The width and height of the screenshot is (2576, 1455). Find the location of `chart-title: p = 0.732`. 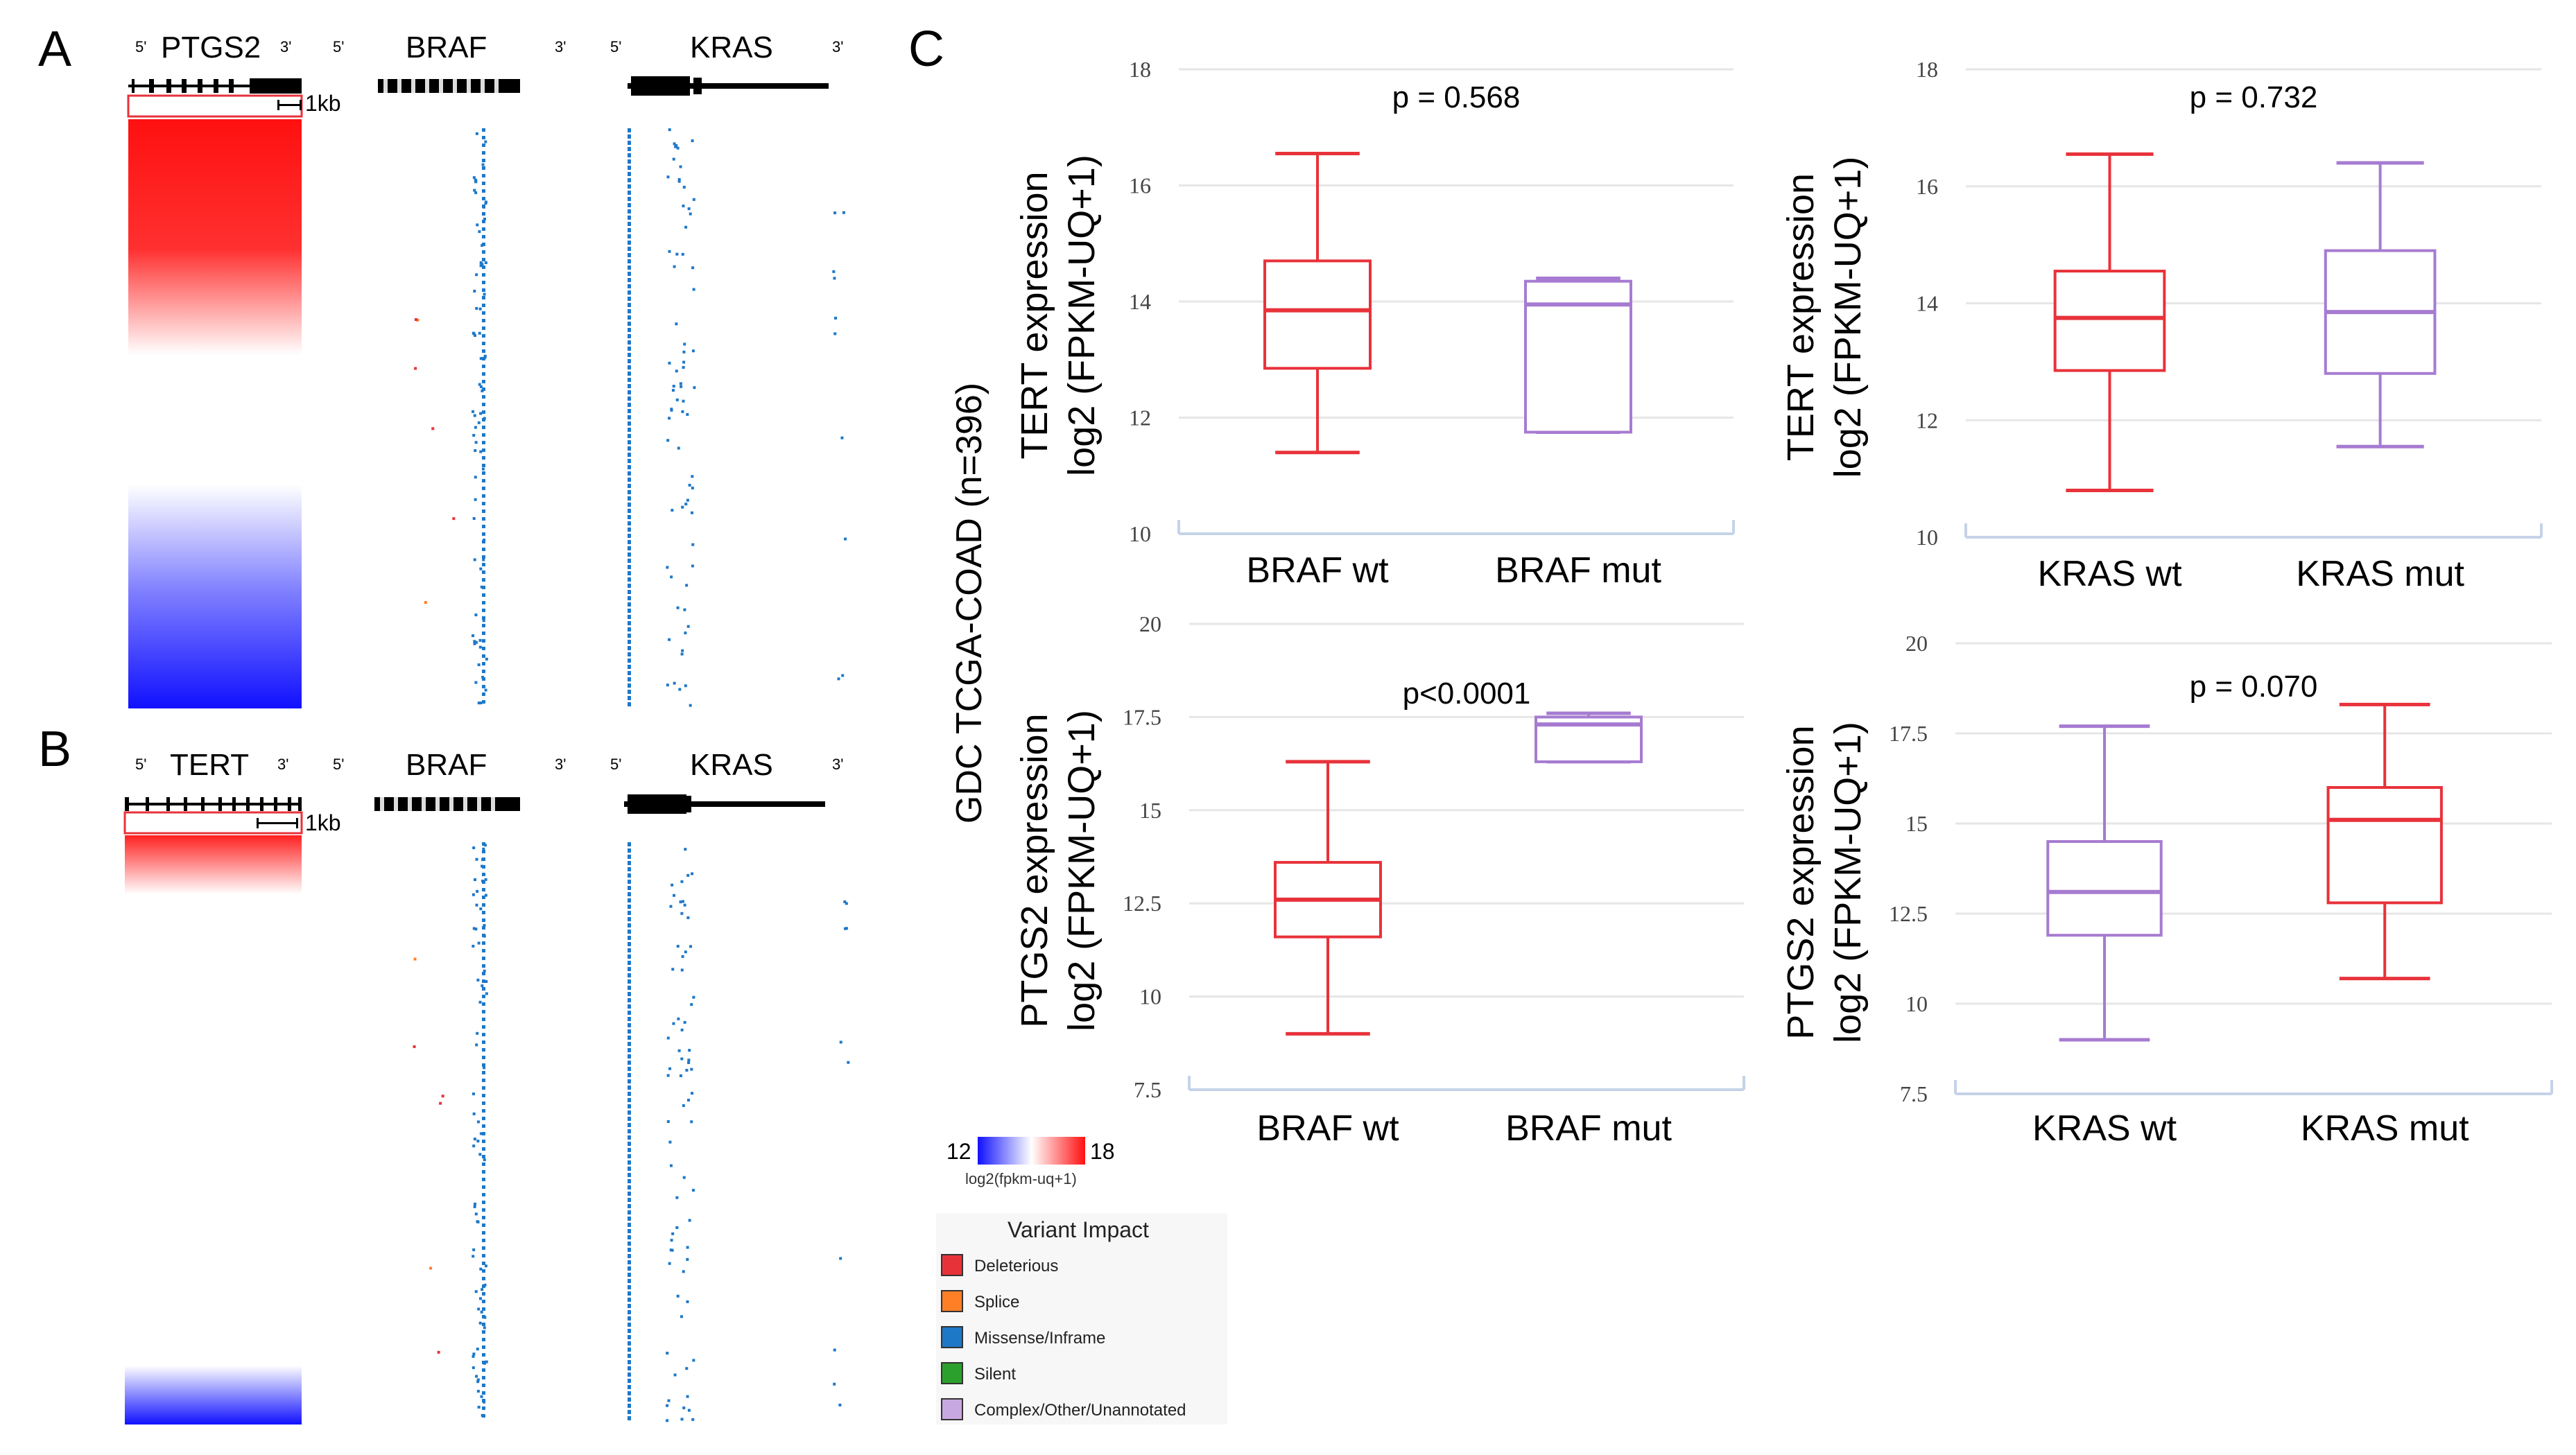

chart-title: p = 0.732 is located at coordinates (2254, 97).